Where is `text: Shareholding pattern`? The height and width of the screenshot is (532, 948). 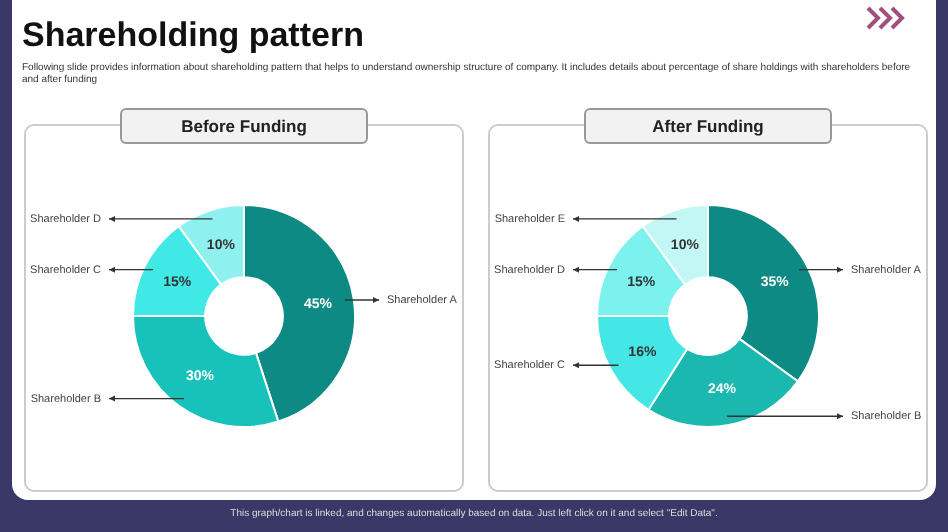
text: Shareholding pattern is located at coordinates (193, 36).